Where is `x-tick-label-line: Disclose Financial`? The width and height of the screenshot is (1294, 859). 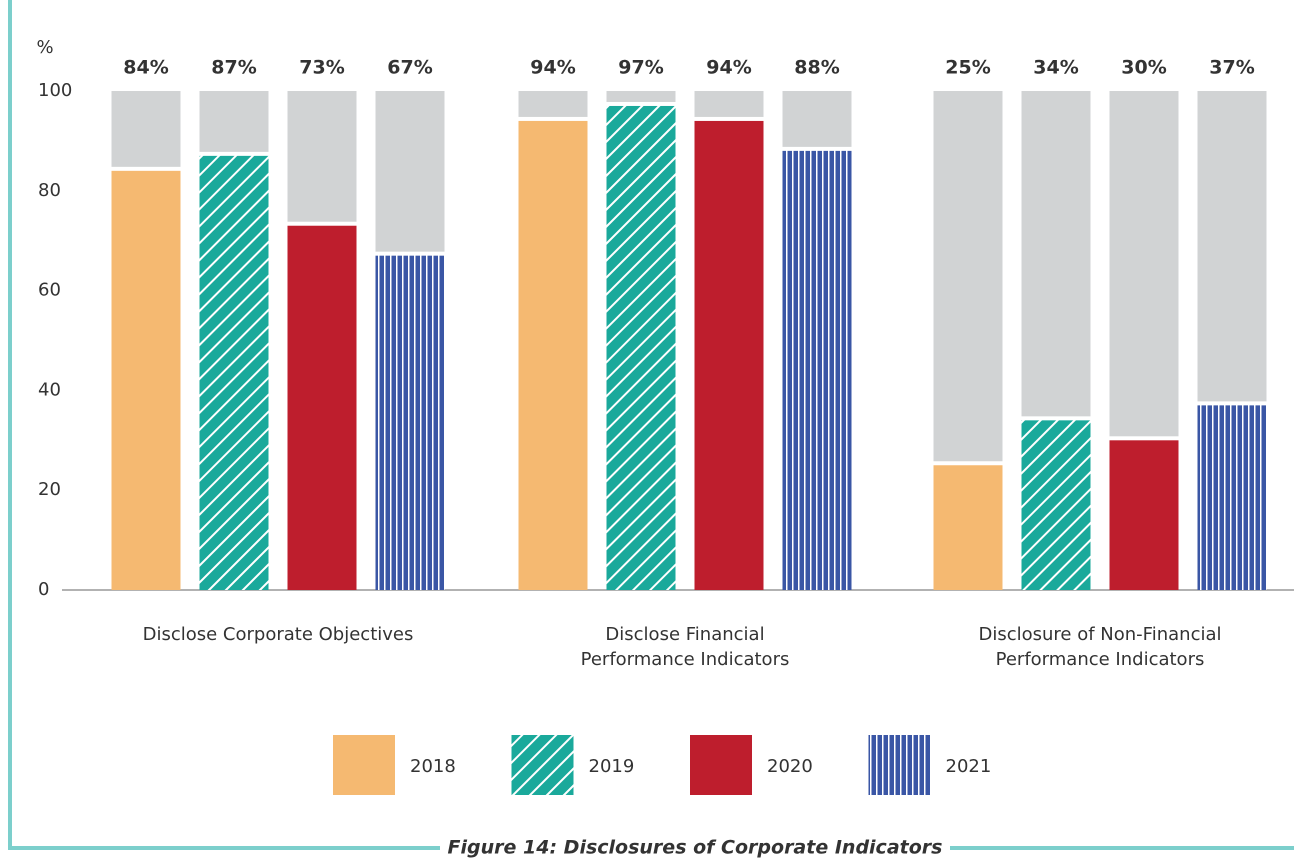 x-tick-label-line: Disclose Financial is located at coordinates (684, 634).